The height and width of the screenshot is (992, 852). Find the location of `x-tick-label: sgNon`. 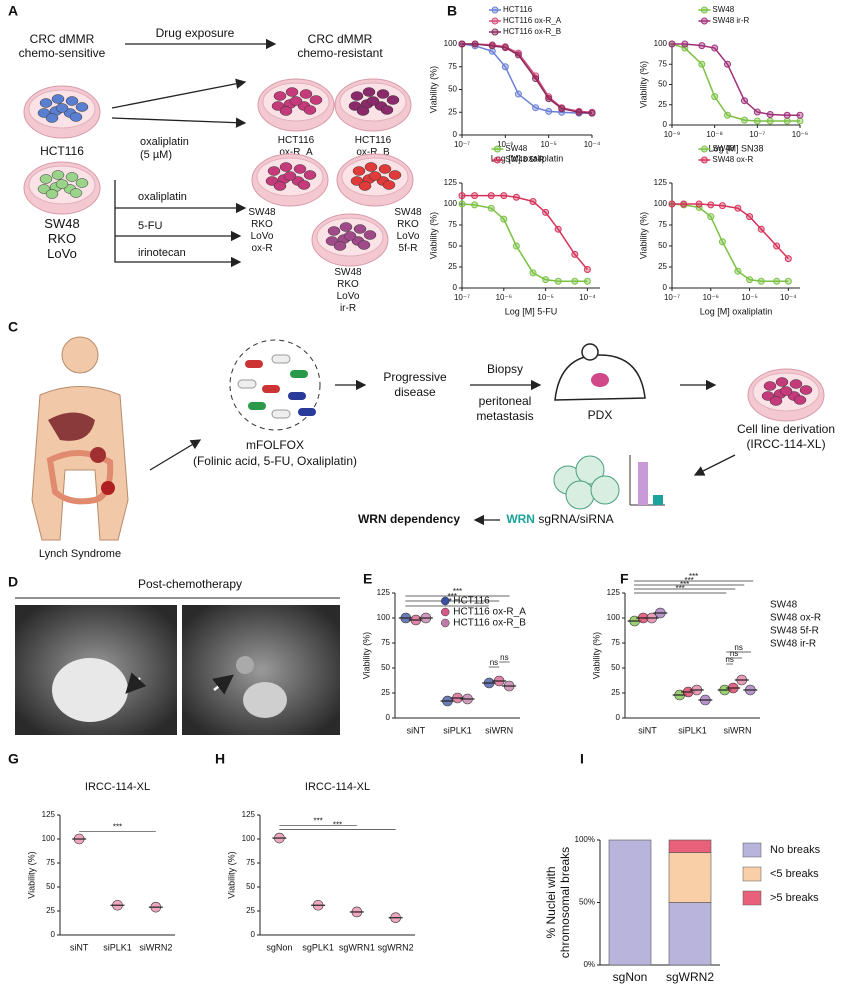

x-tick-label: sgNon is located at coordinates (279, 947).